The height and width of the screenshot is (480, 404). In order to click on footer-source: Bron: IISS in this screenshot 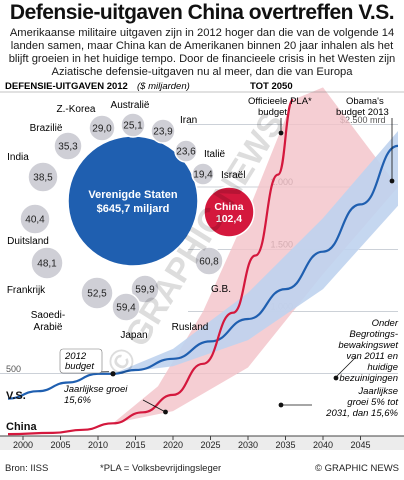, I will do `click(26, 468)`.